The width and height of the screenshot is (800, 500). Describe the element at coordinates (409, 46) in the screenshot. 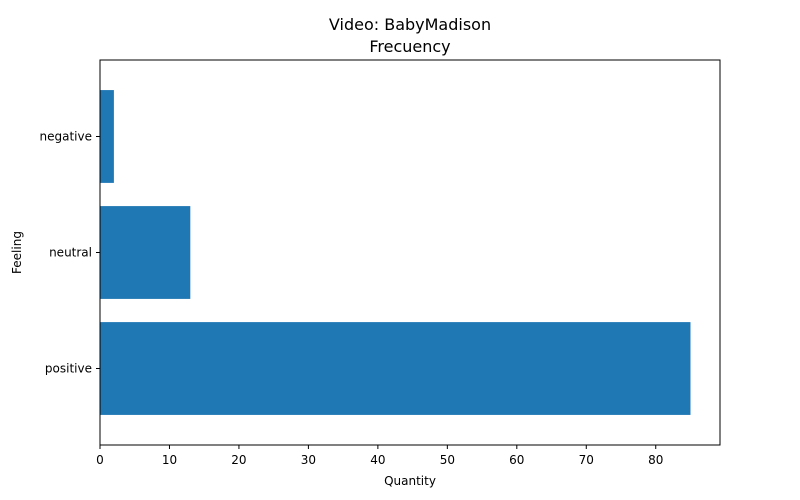

I see `chart-subtitle: Frecuency` at that location.